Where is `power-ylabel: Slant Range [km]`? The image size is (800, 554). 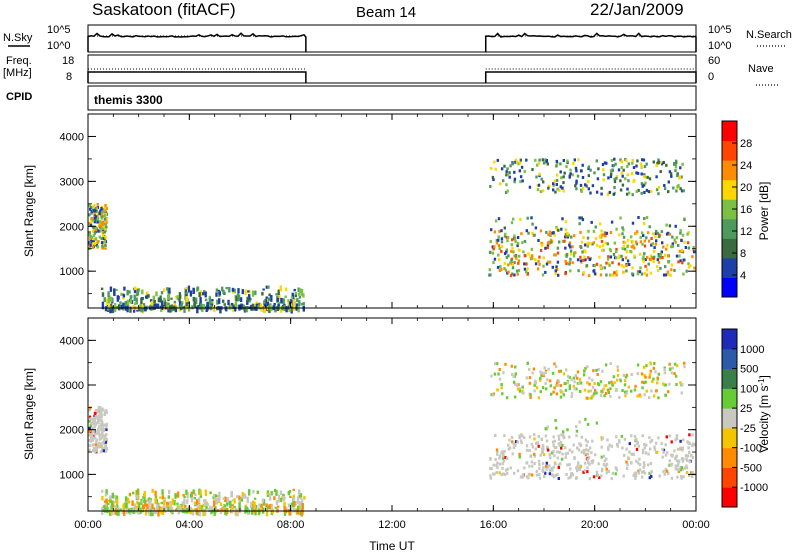
power-ylabel: Slant Range [km] is located at coordinates (29, 211).